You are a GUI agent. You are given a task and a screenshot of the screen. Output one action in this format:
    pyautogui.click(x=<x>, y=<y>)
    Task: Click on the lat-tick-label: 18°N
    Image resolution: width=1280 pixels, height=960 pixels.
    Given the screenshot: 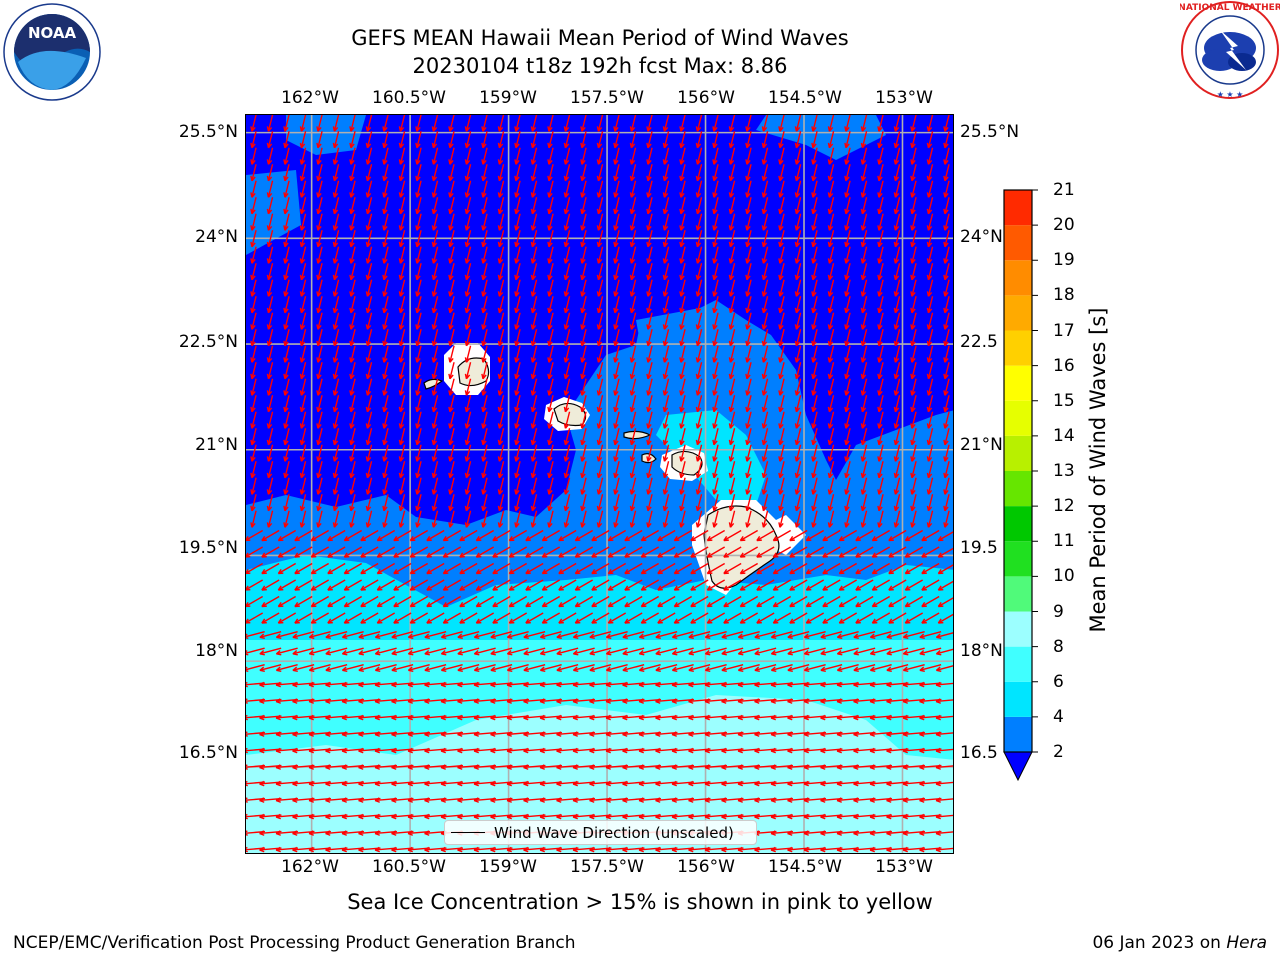 What is the action you would take?
    pyautogui.click(x=981, y=651)
    